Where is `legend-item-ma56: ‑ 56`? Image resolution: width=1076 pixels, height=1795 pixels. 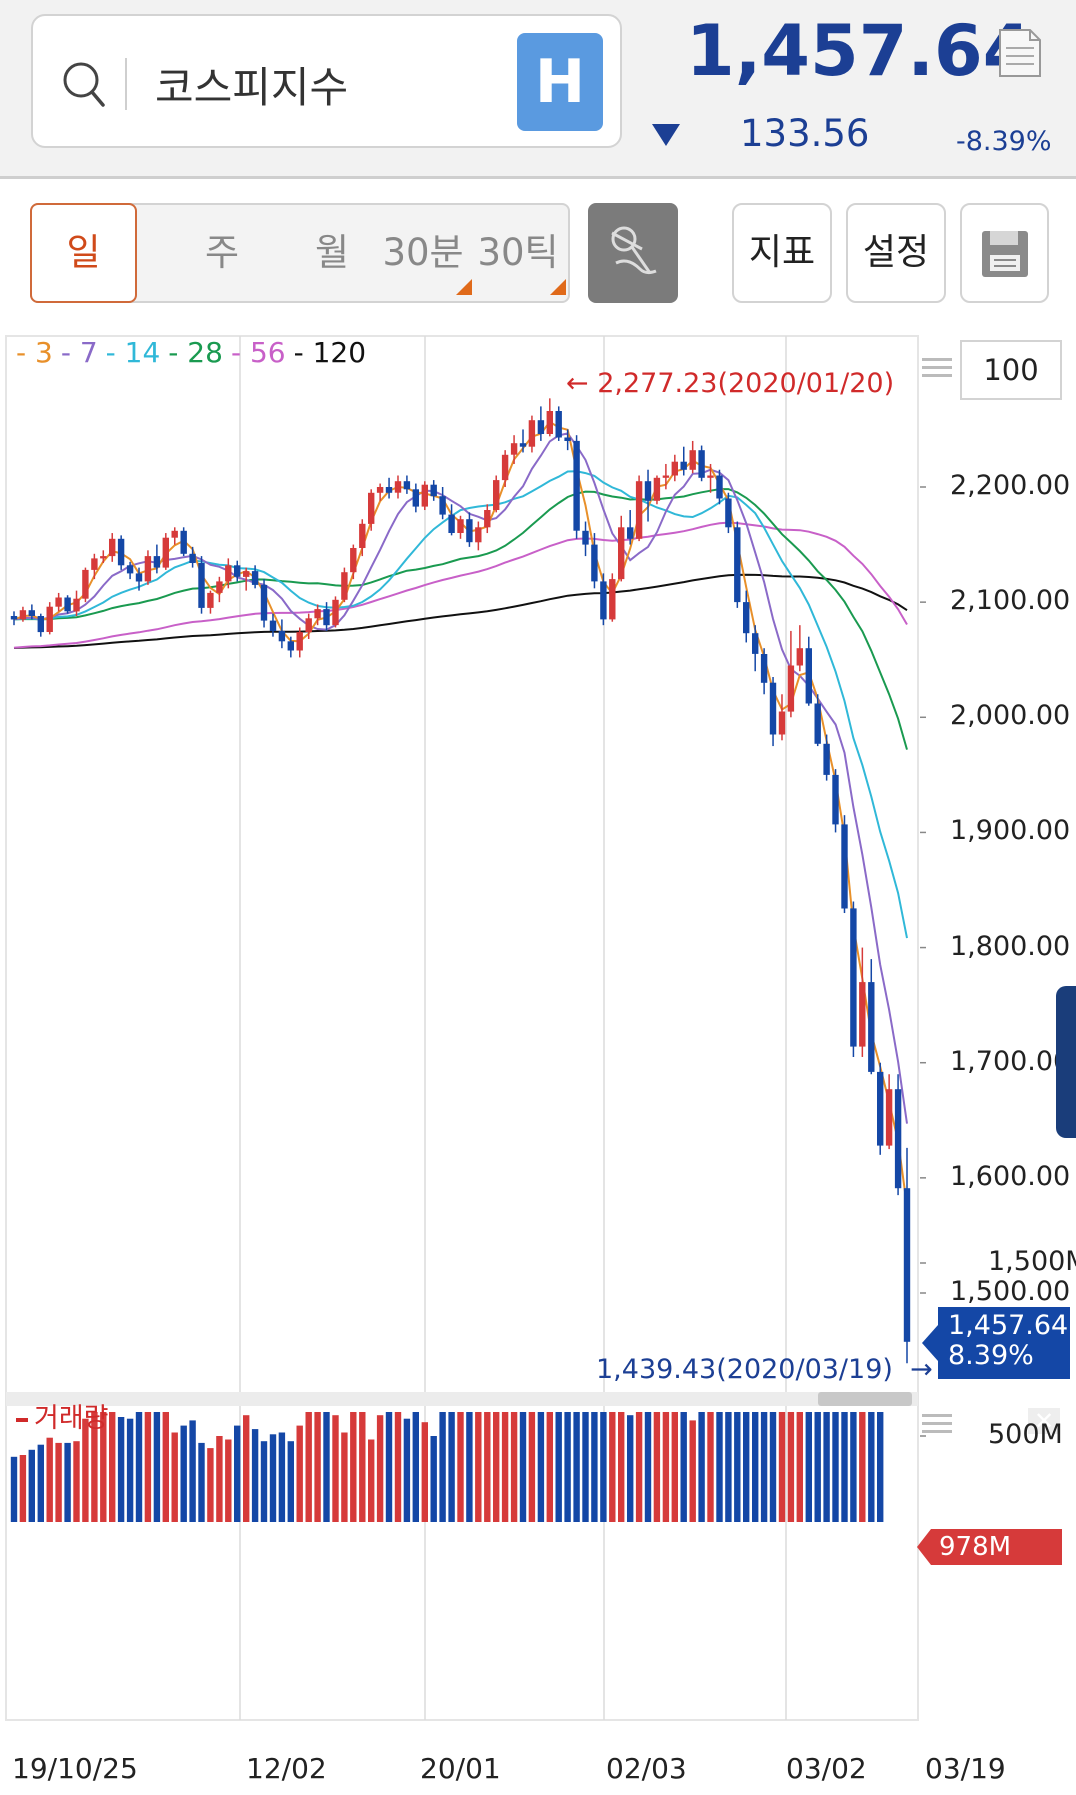 legend-item-ma56: ‑ 56 is located at coordinates (258, 352).